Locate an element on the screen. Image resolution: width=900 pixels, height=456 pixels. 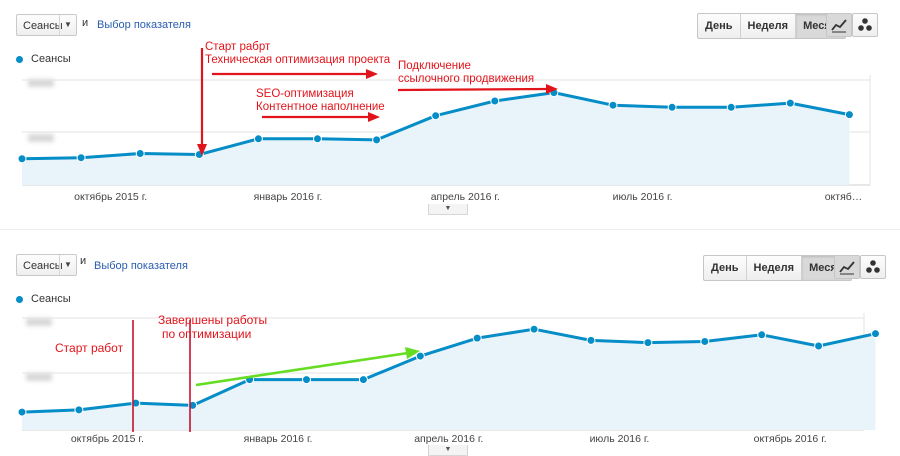
annotation-finish-line-1: Завершены работы is located at coordinates (212, 320).